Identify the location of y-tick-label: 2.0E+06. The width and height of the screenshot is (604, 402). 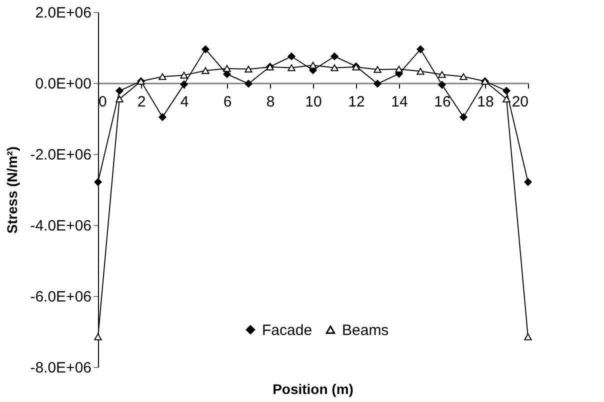
(63, 13).